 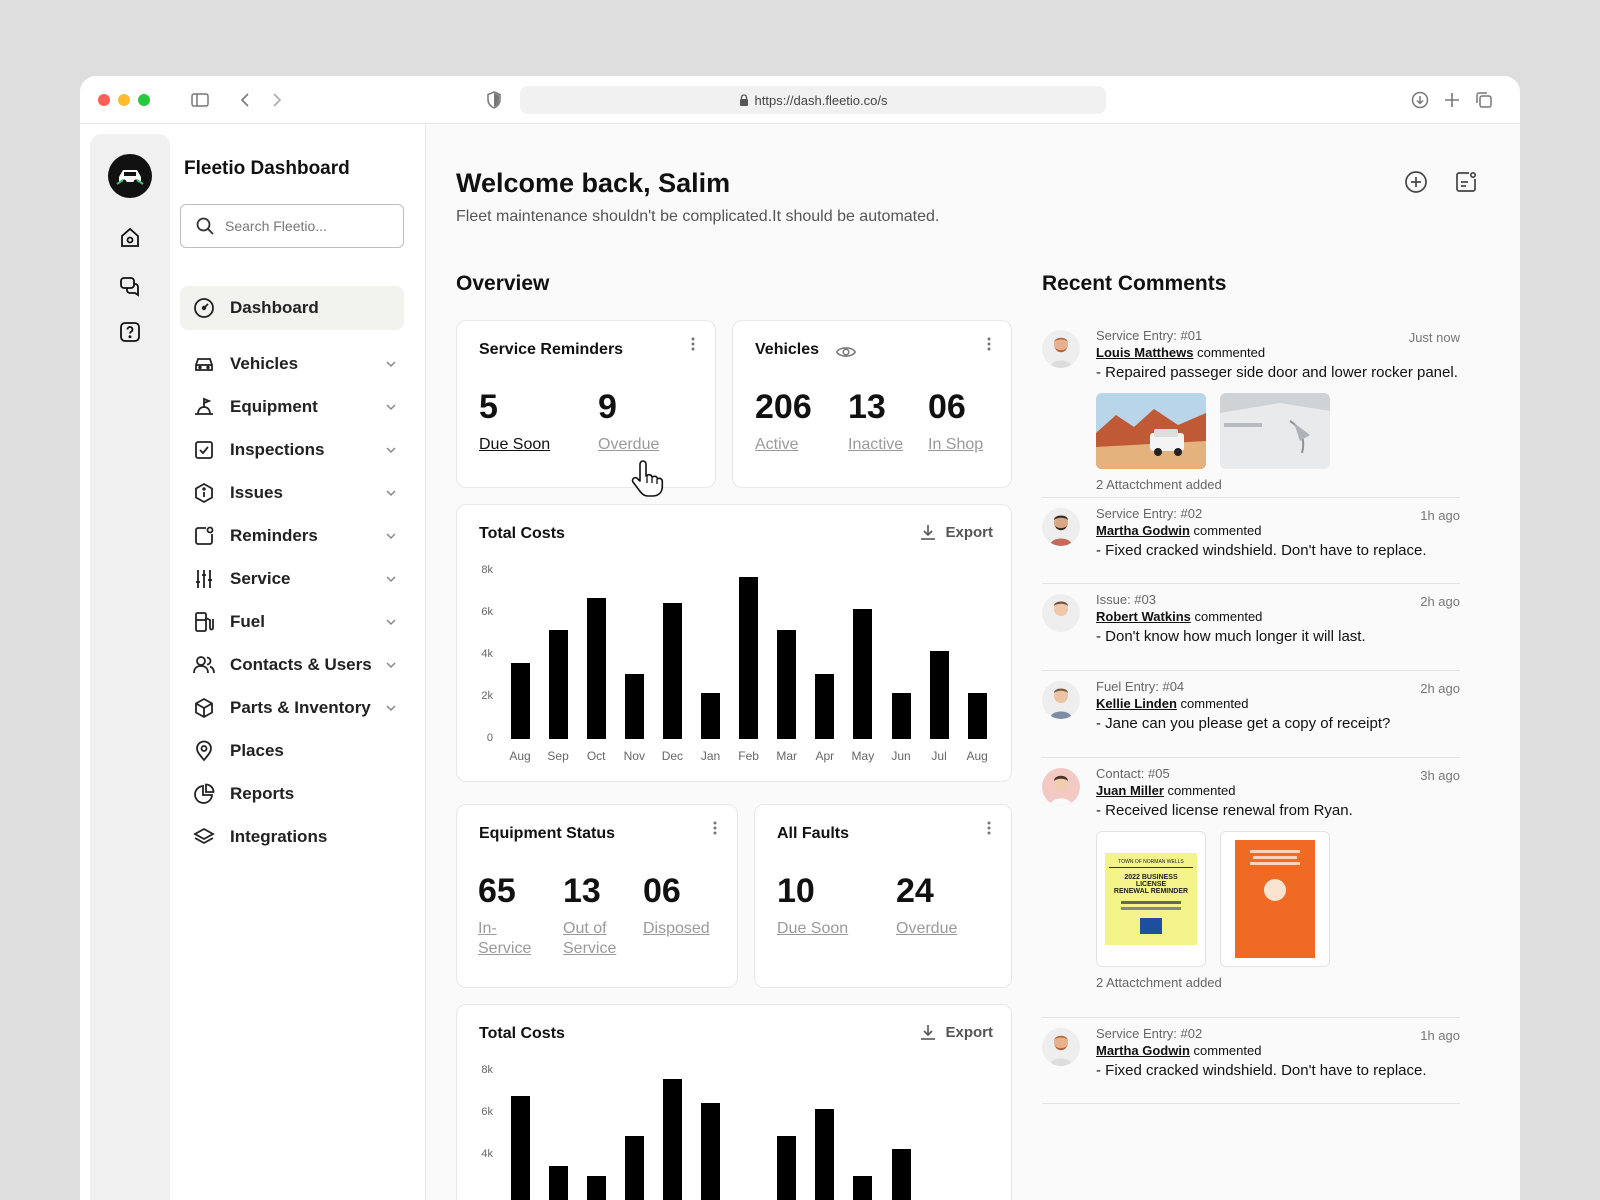 What do you see at coordinates (1136, 703) in the screenshot?
I see `commenter-name-link: Kellie Linden` at bounding box center [1136, 703].